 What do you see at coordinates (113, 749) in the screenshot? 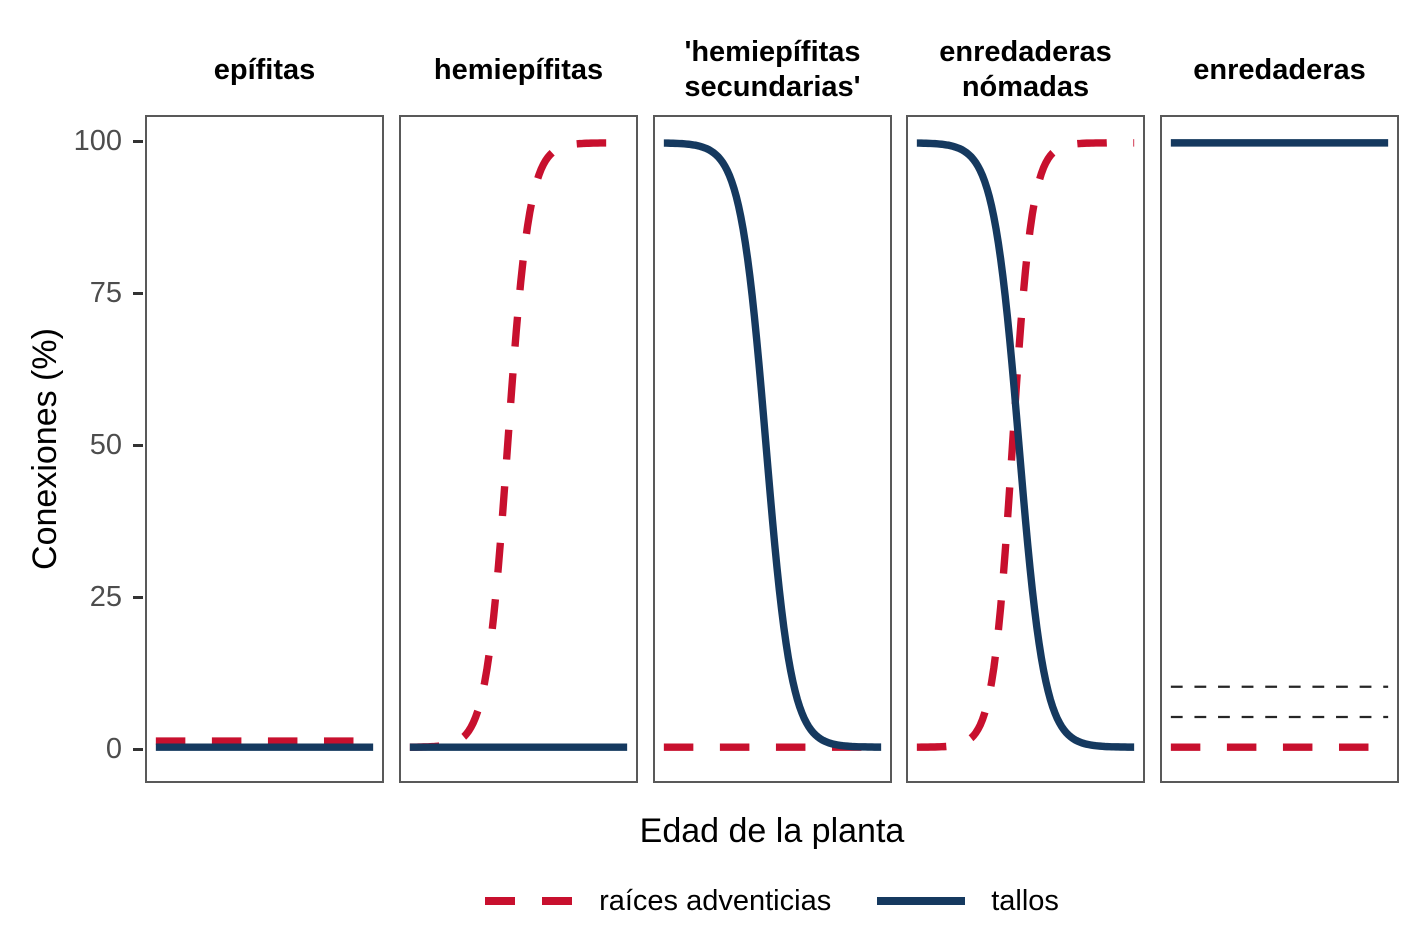
I see `y-tick-label: 0` at bounding box center [113, 749].